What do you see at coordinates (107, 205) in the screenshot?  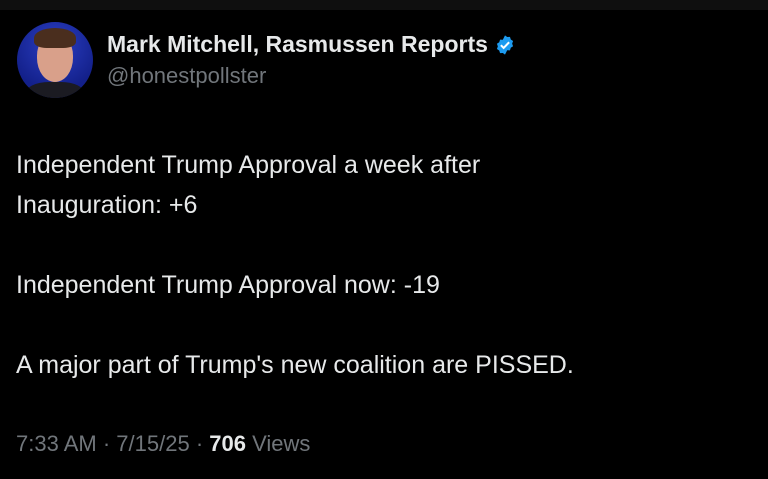 I see `tweet-line: Inauguration: +6` at bounding box center [107, 205].